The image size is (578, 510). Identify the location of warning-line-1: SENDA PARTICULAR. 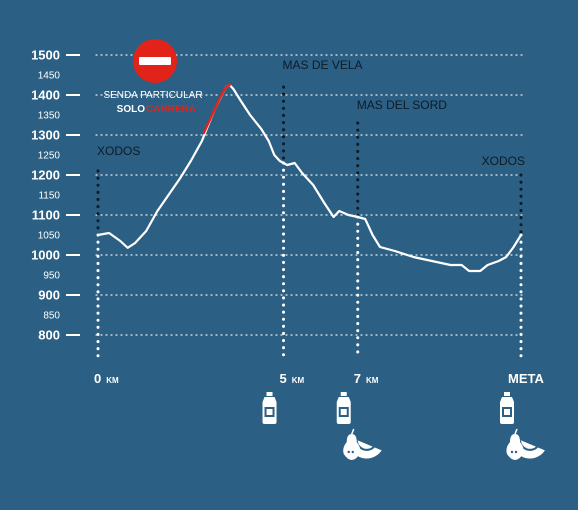
(152, 95).